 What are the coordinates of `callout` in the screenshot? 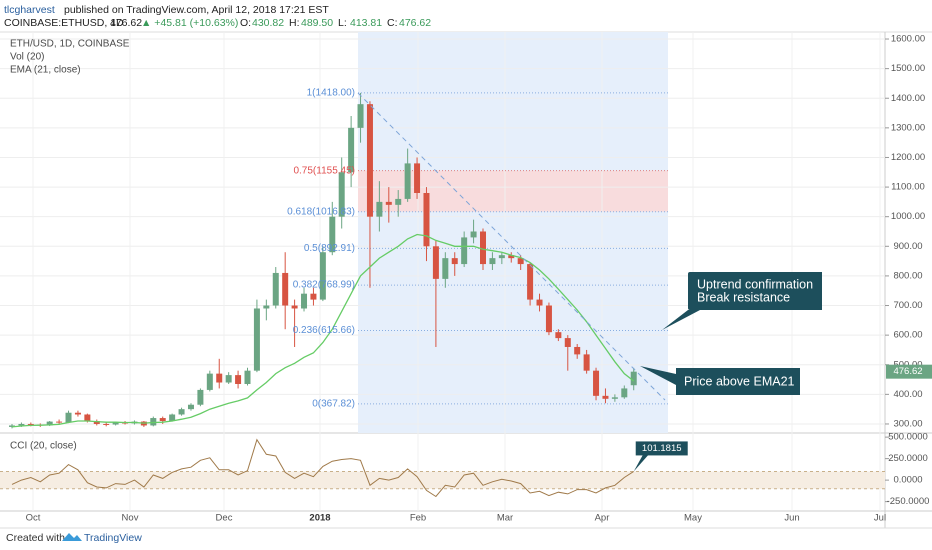 It's located at (720, 380).